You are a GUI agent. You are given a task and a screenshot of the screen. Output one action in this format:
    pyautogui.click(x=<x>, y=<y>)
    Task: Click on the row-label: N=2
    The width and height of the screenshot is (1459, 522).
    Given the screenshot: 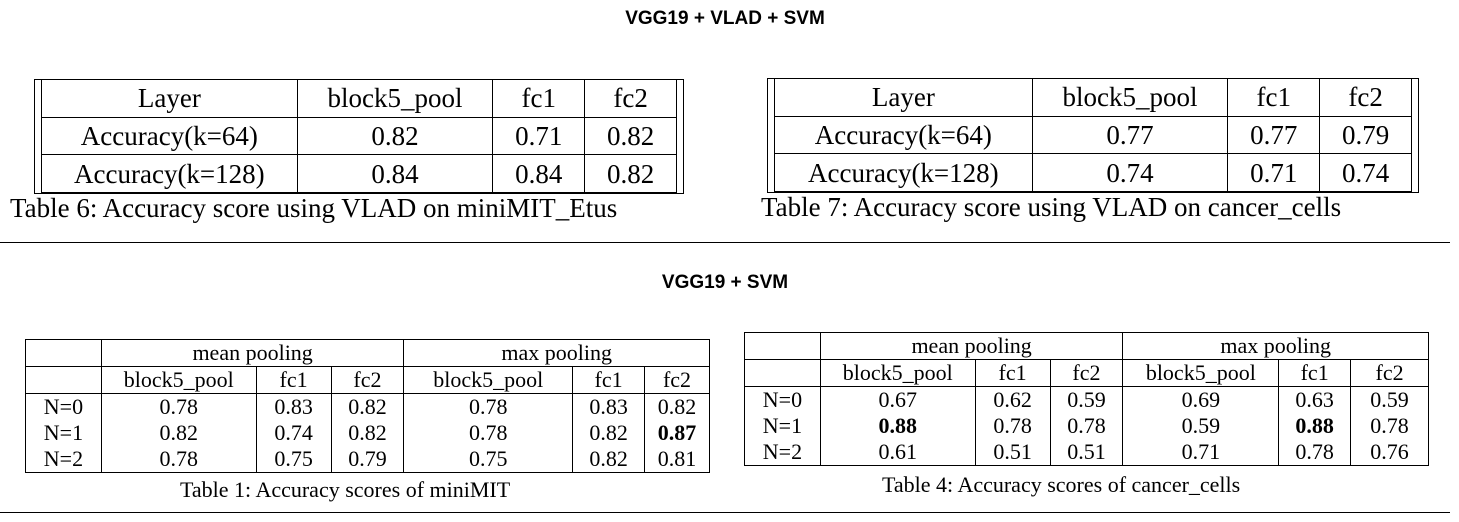 What is the action you would take?
    pyautogui.click(x=63, y=459)
    